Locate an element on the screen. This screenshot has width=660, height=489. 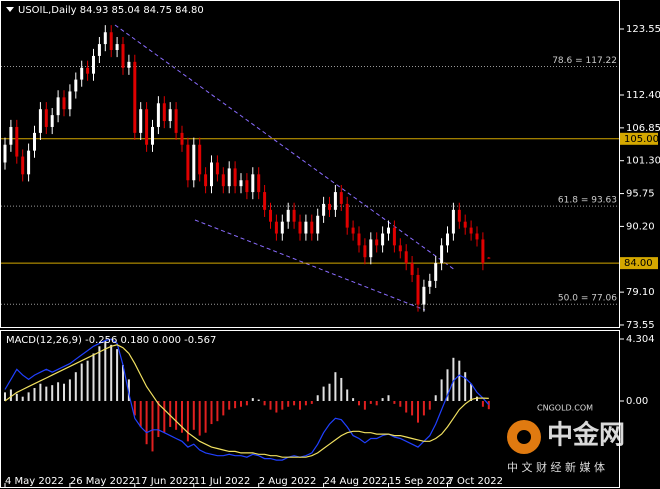
y-tick-label: 106.85 is located at coordinates (643, 128).